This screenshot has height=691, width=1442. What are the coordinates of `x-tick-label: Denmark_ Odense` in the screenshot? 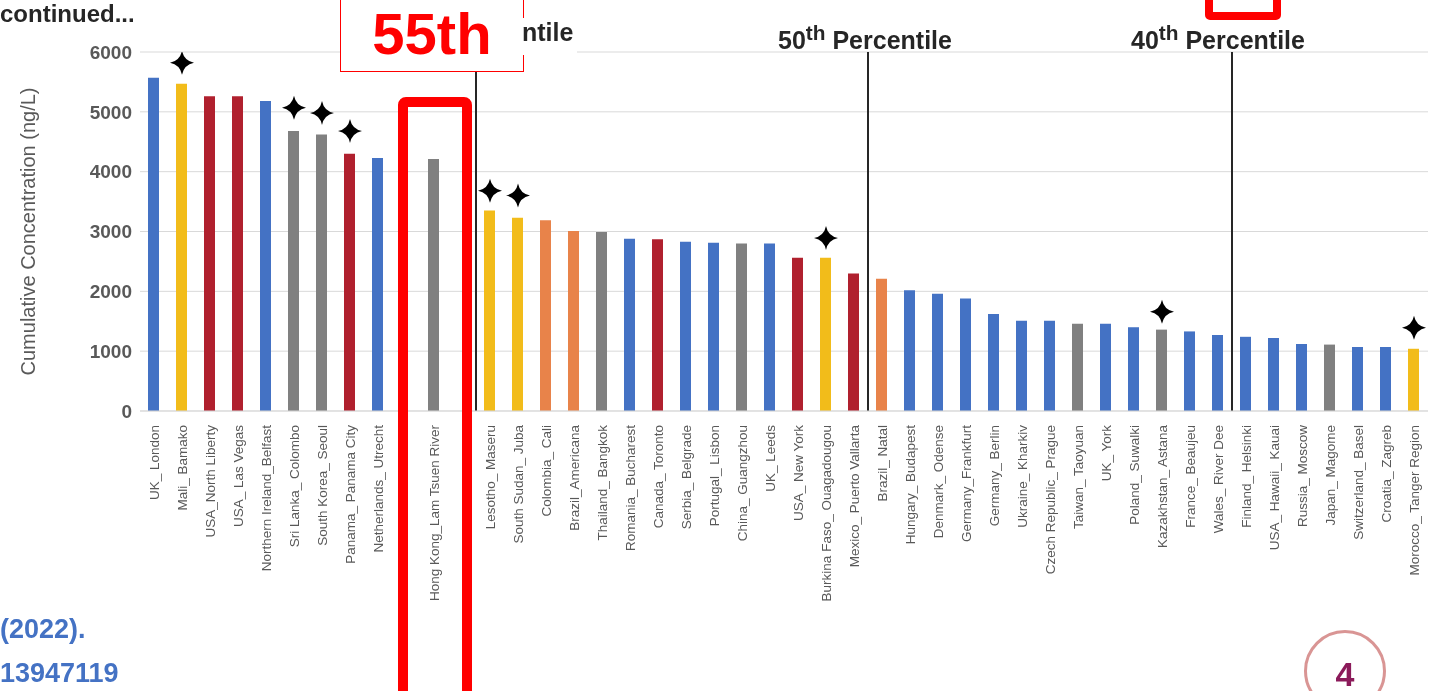 It's located at (938, 482).